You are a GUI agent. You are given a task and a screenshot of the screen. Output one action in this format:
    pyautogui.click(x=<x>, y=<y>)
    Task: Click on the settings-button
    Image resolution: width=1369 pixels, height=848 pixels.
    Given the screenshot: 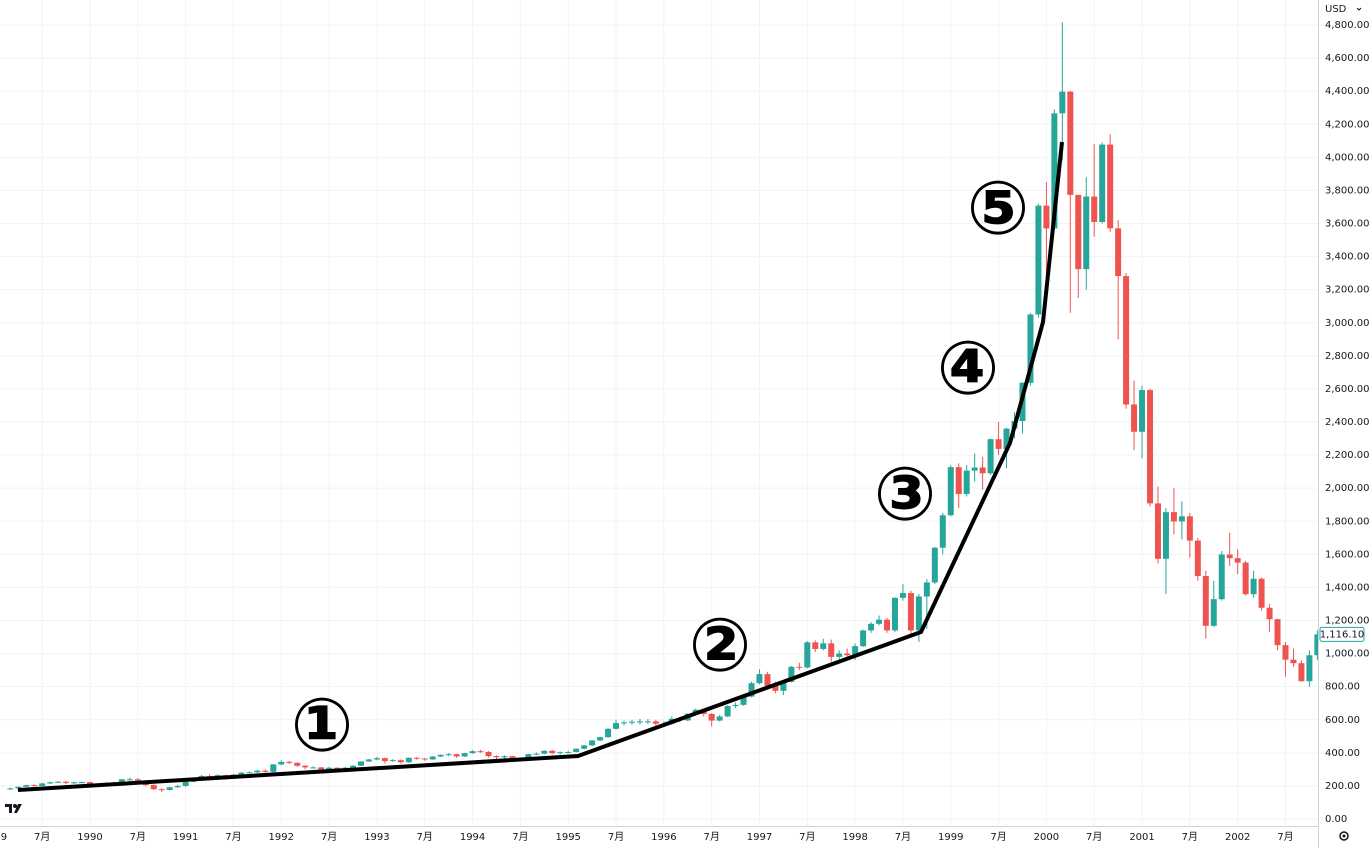 What is the action you would take?
    pyautogui.click(x=1344, y=836)
    